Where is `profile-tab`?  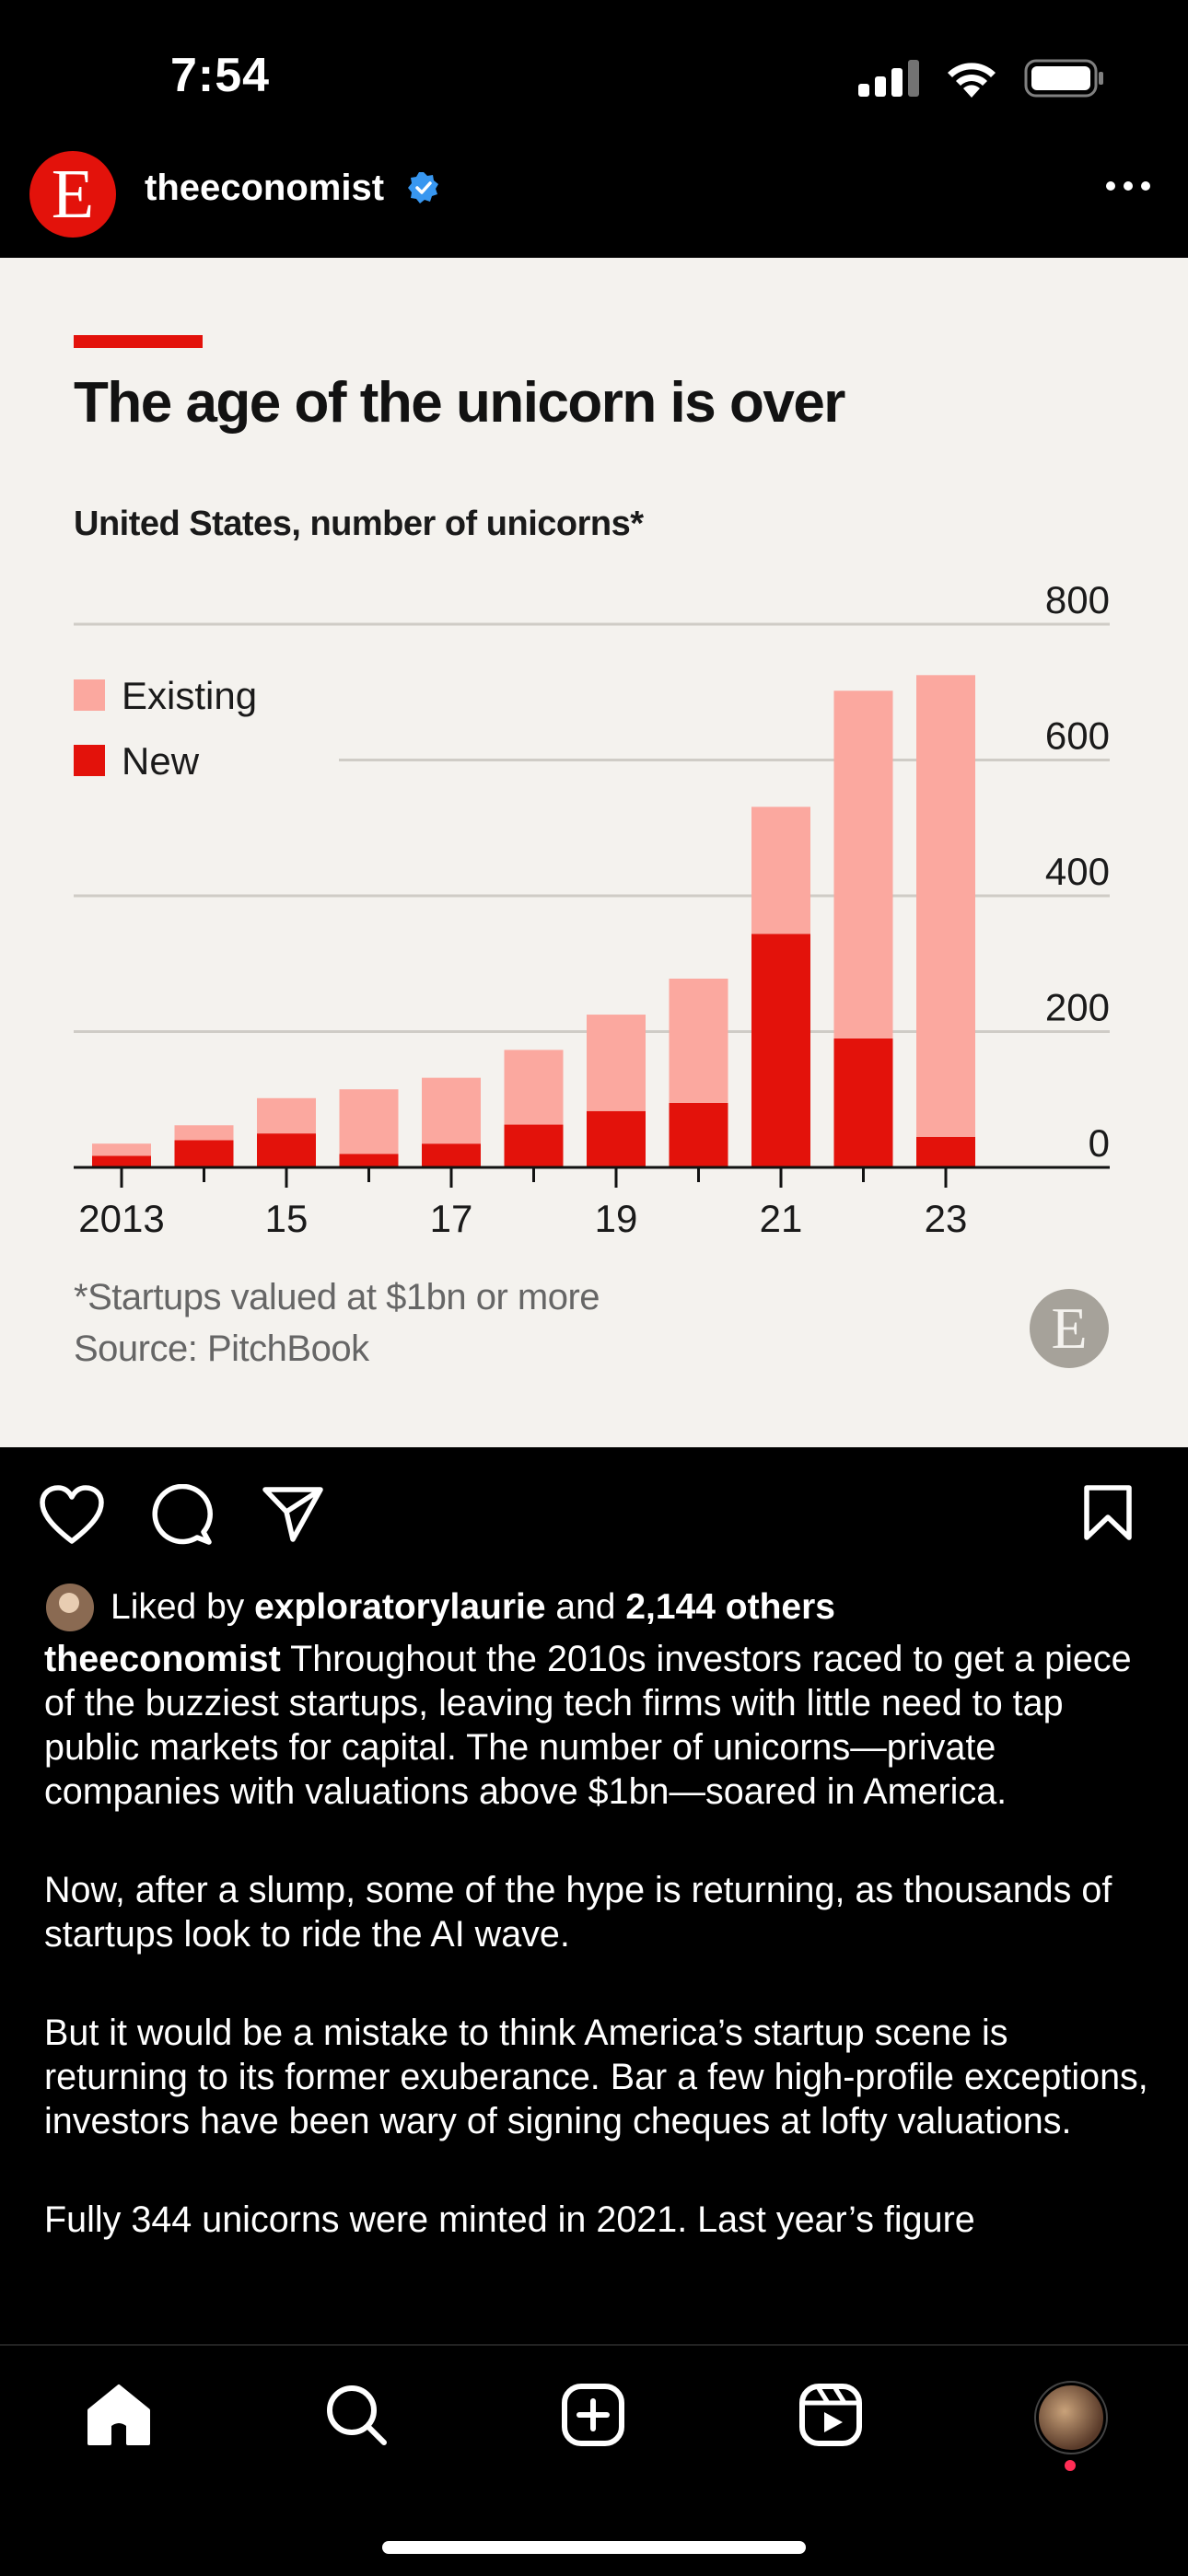
profile-tab is located at coordinates (1071, 2426).